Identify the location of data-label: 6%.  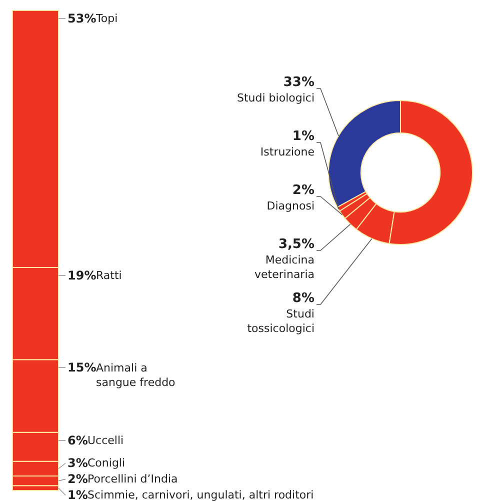
(78, 440).